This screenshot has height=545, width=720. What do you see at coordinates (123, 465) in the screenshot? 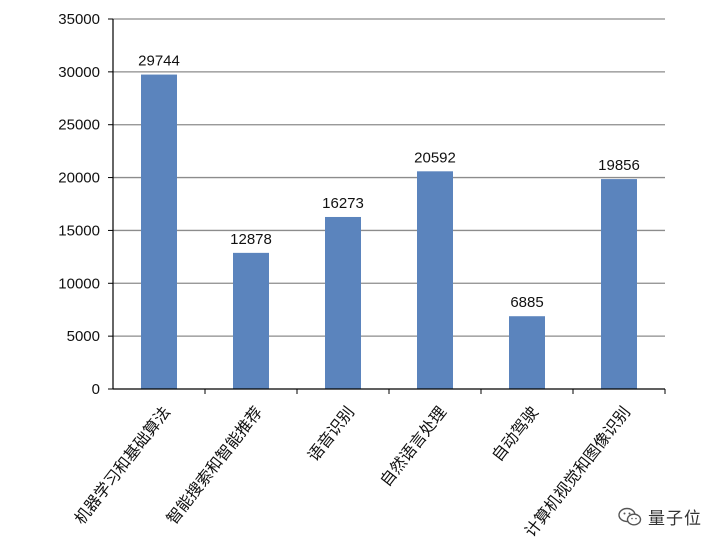
I see `x-category-label: 机器学习和基础算法` at bounding box center [123, 465].